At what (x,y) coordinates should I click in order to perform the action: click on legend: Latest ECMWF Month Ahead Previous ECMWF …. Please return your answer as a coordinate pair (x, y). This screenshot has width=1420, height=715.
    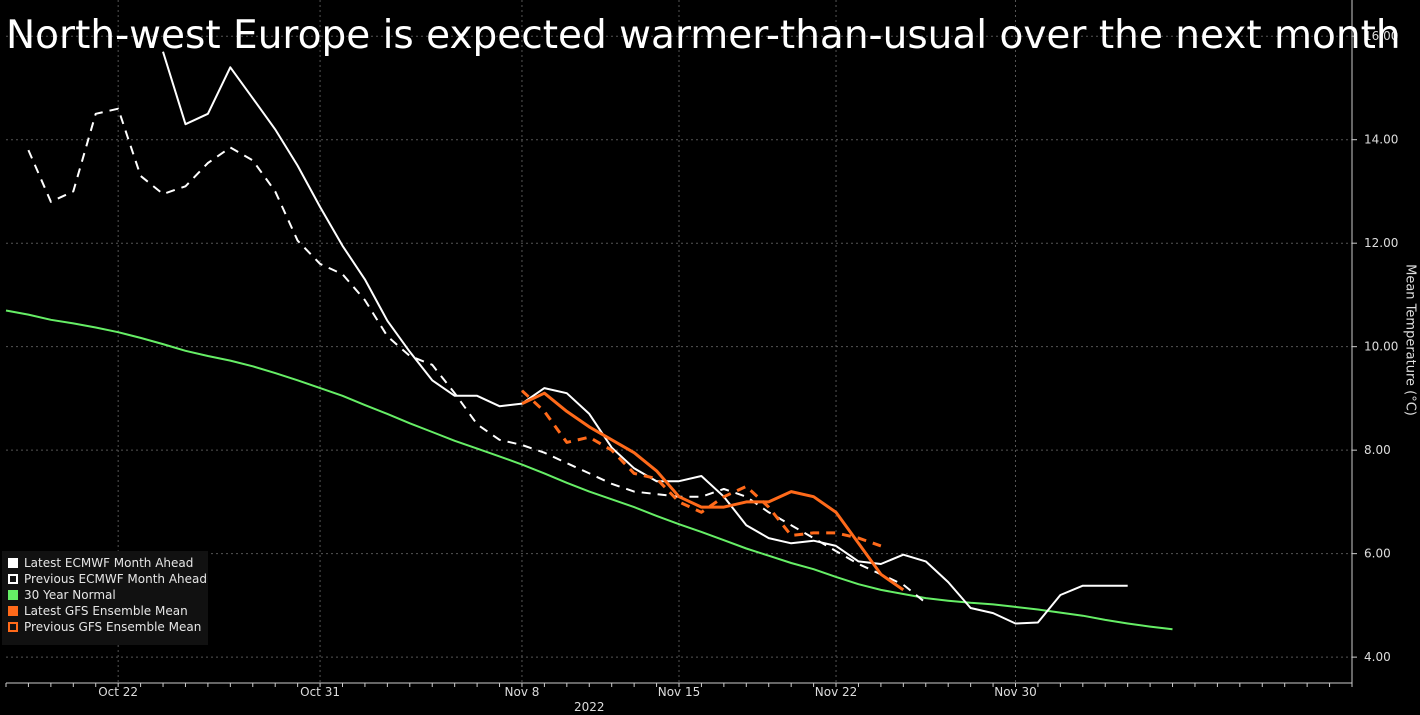
    Looking at the image, I should click on (105, 598).